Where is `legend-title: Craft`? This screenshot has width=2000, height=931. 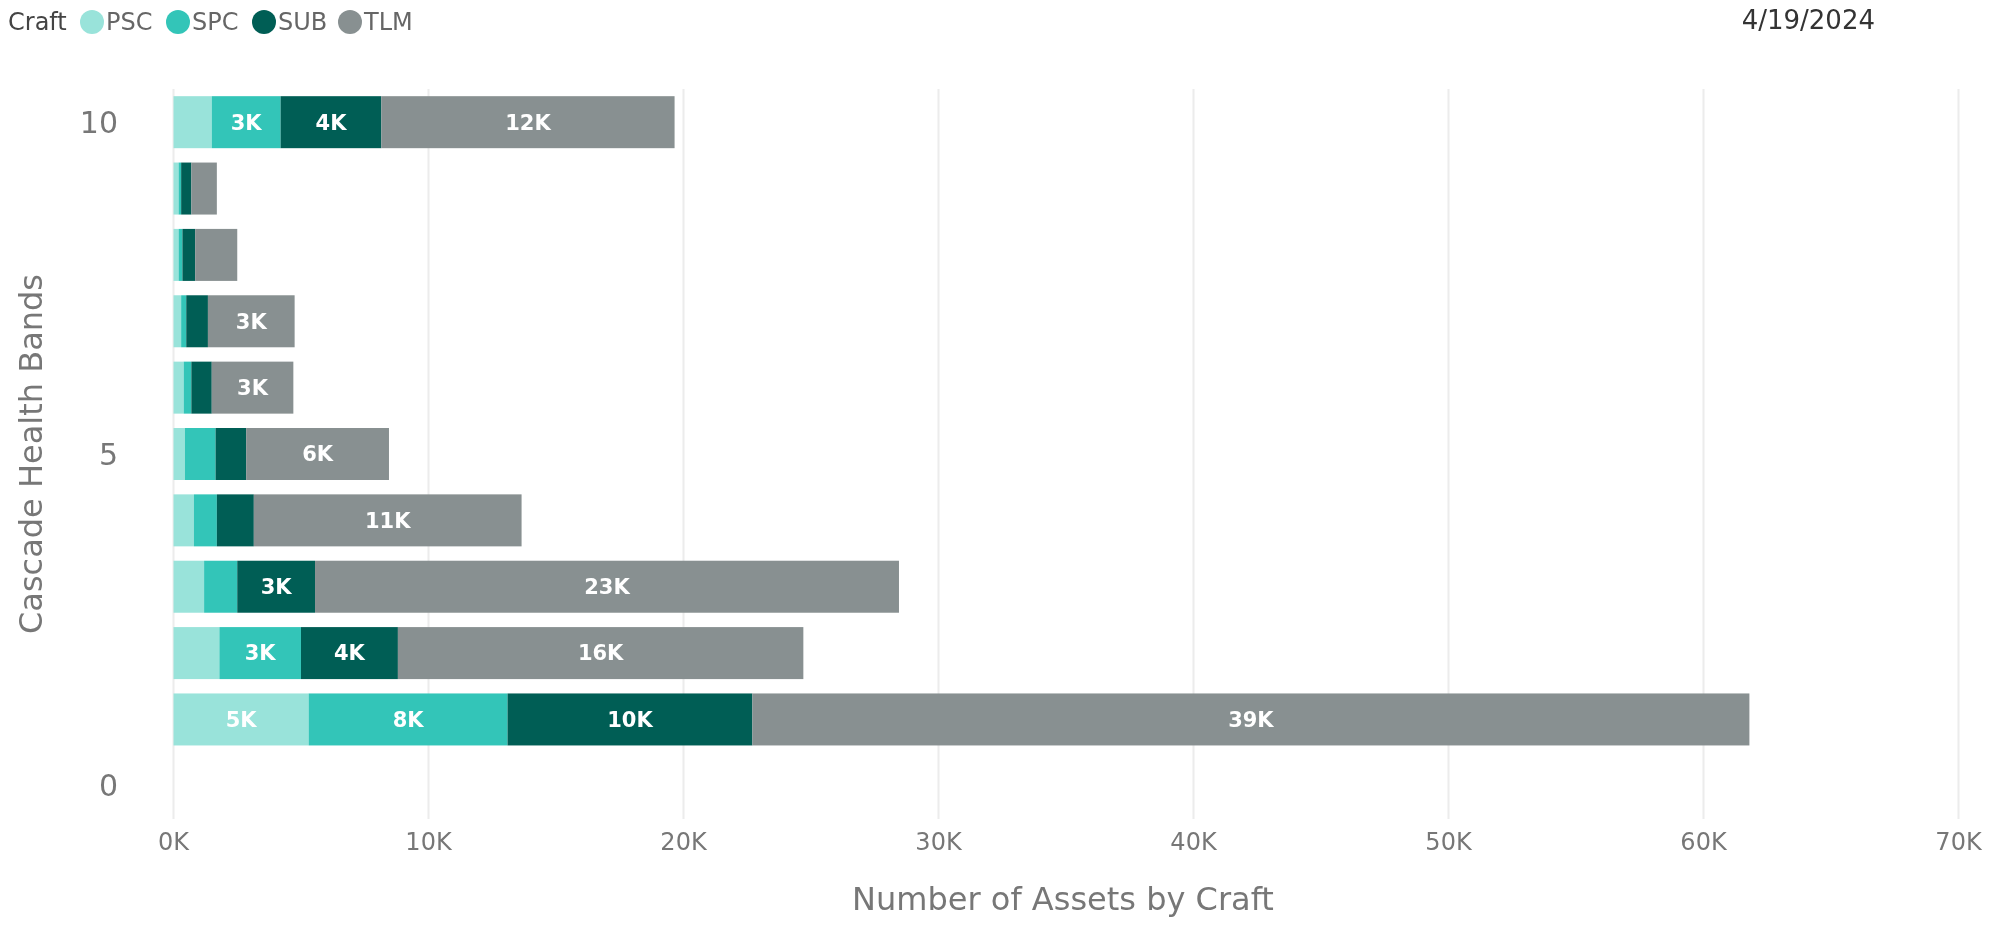
legend-title: Craft is located at coordinates (37, 22).